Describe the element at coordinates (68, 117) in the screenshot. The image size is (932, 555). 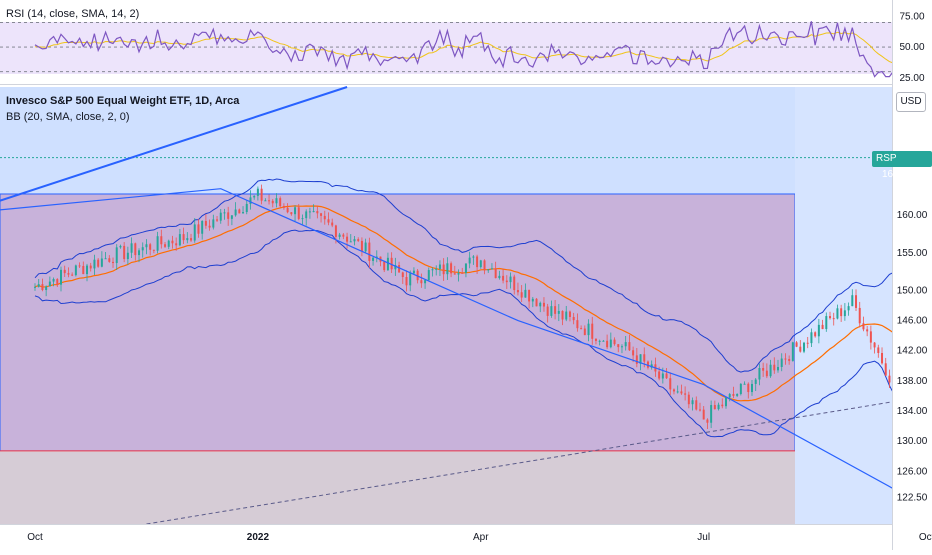
I see `bb-title: BB (20, SMA, close, 2, 0)` at that location.